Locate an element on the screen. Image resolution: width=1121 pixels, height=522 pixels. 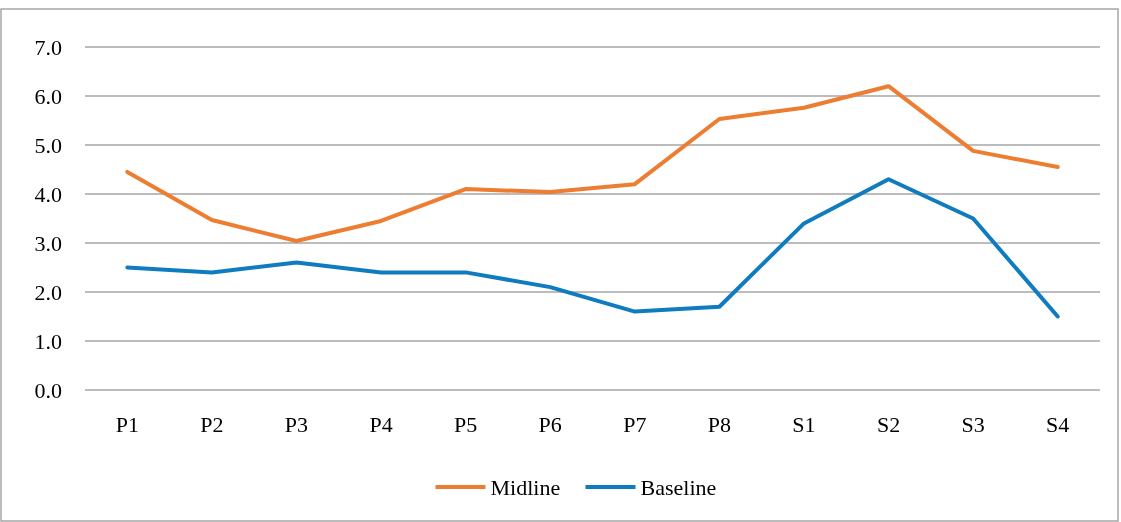
x-tick-label: P5 is located at coordinates (466, 424).